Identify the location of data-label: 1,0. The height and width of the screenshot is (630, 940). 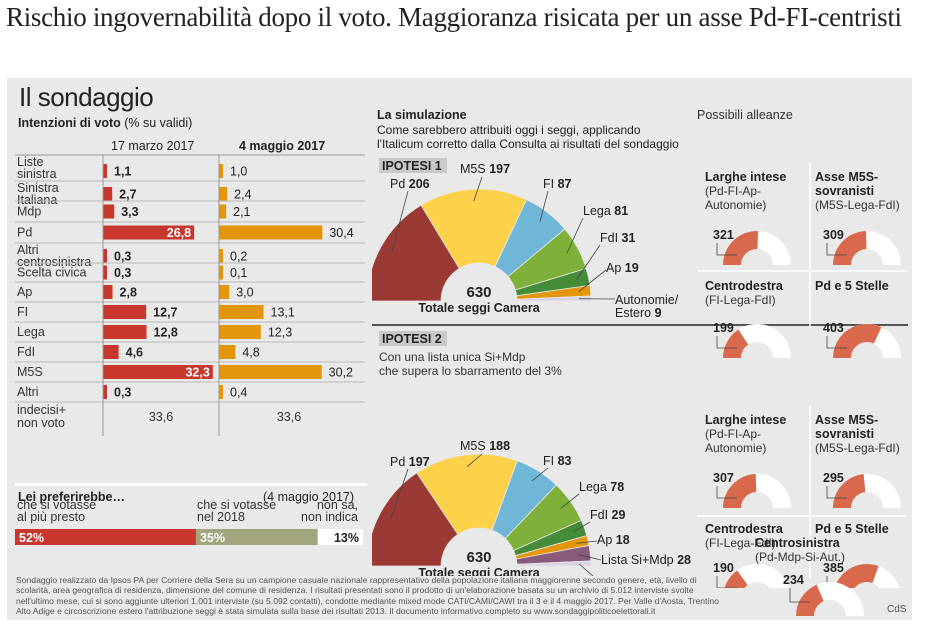
(238, 172).